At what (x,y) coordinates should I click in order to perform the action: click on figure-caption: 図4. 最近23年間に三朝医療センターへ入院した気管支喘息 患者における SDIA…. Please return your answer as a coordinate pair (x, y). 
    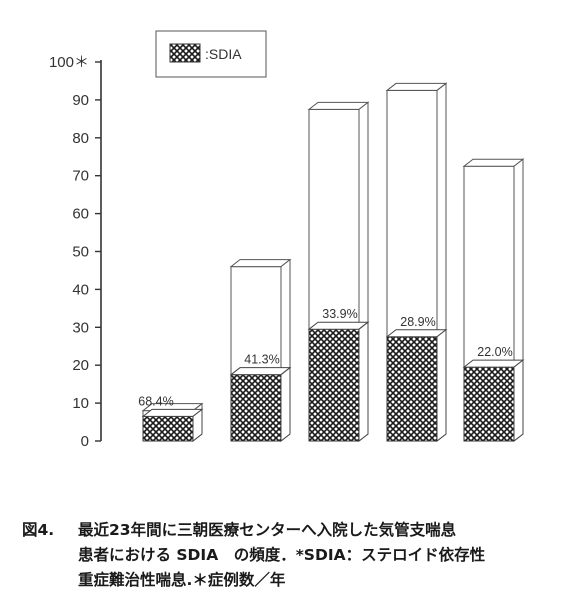
    Looking at the image, I should click on (297, 555).